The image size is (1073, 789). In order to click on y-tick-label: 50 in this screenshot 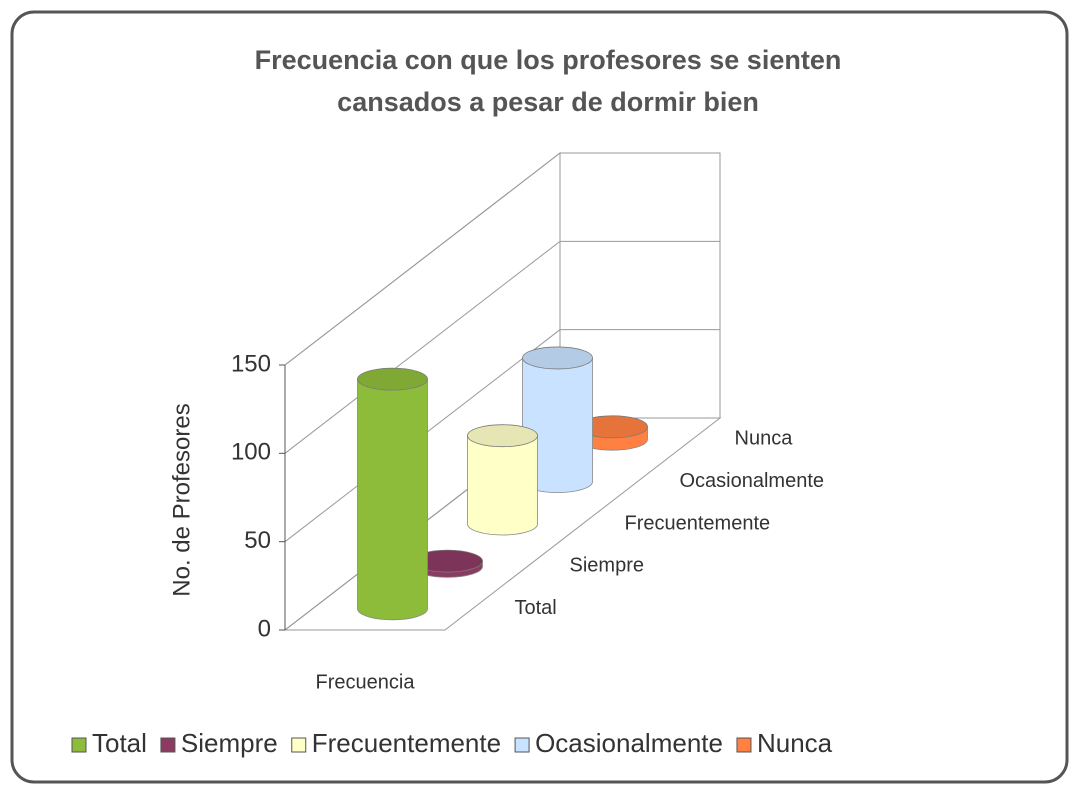, I will do `click(257, 540)`.